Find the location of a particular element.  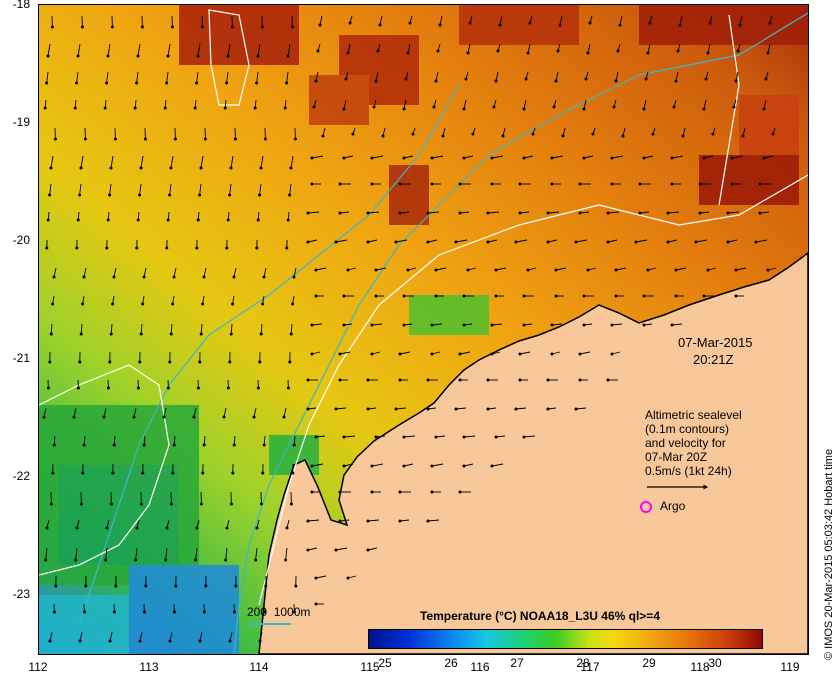

argo-float-marker is located at coordinates (646, 507).